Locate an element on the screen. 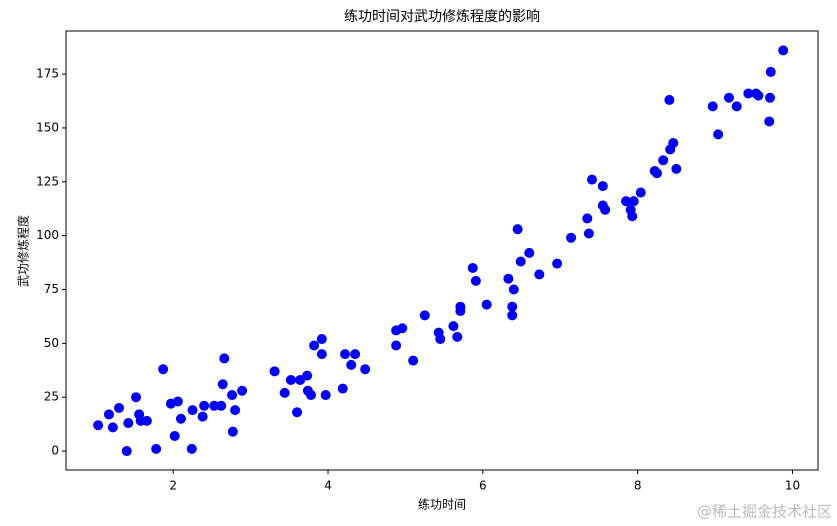 The image size is (837, 526). y-axis-label: 武功修炼程度 is located at coordinates (23, 251).